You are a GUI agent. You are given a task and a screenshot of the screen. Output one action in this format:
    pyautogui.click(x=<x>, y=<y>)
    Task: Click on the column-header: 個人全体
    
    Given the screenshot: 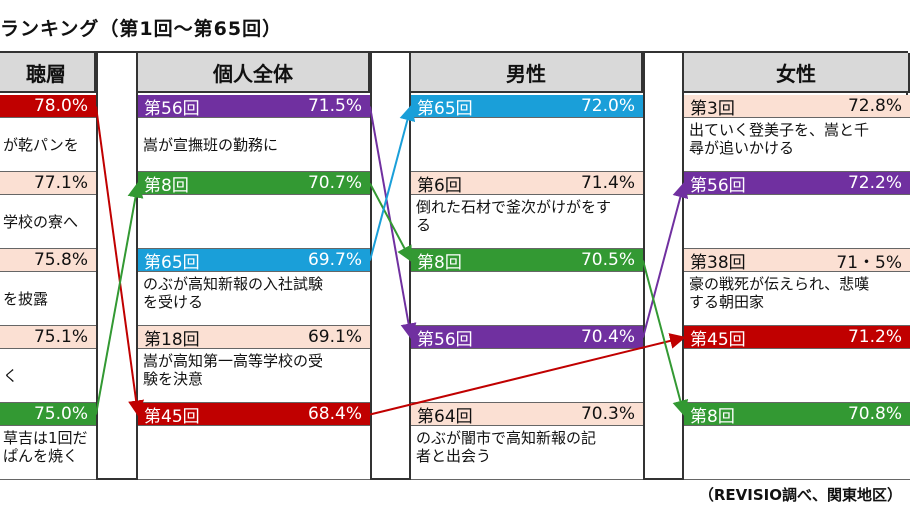 What is the action you would take?
    pyautogui.click(x=254, y=73)
    